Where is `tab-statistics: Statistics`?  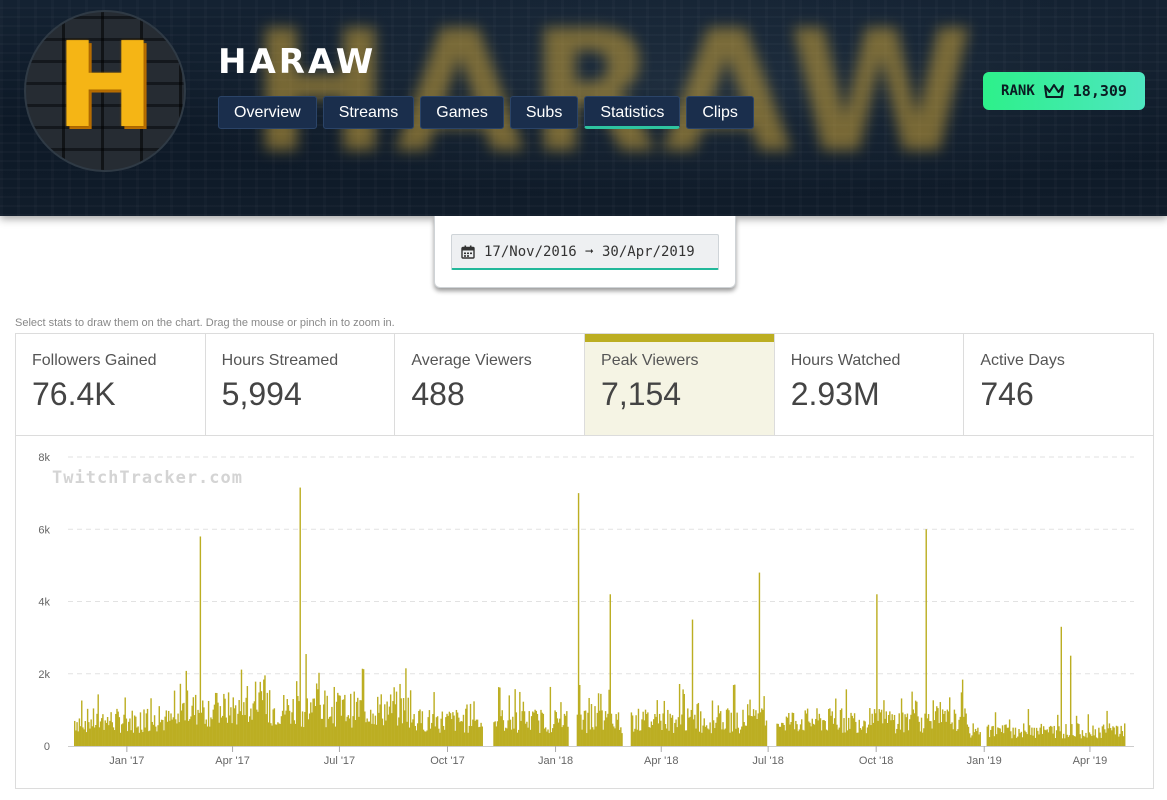
tab-statistics: Statistics is located at coordinates (632, 112).